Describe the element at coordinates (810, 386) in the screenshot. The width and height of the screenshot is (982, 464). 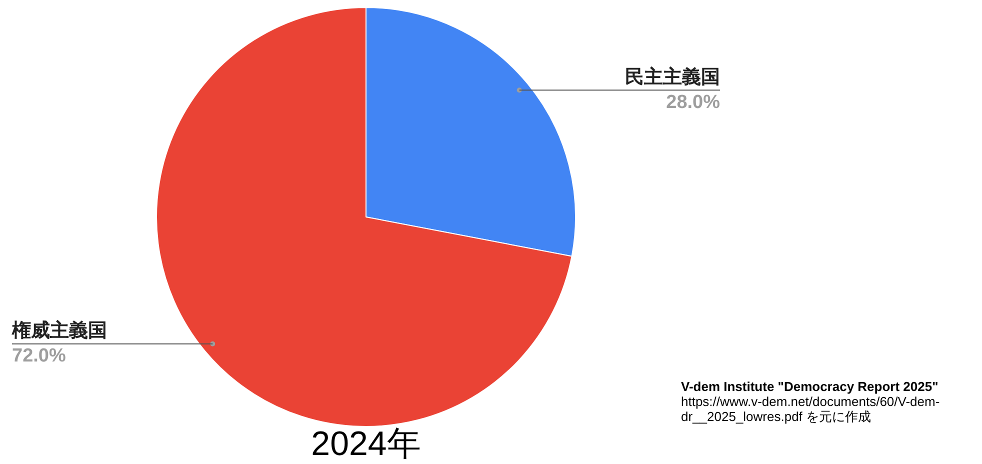
I see `text: V-dem Institute "Democracy Report 2025"` at that location.